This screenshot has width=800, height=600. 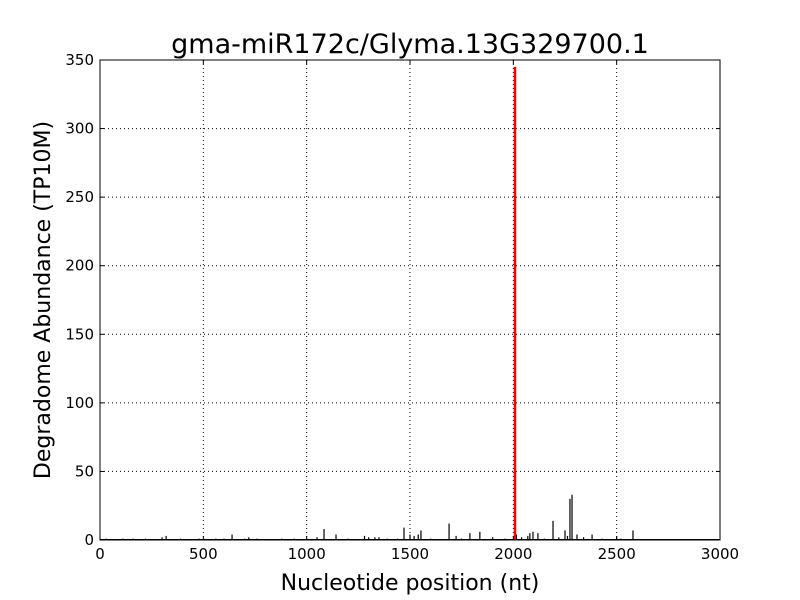 What do you see at coordinates (79, 60) in the screenshot?
I see `y-tick-label: 350` at bounding box center [79, 60].